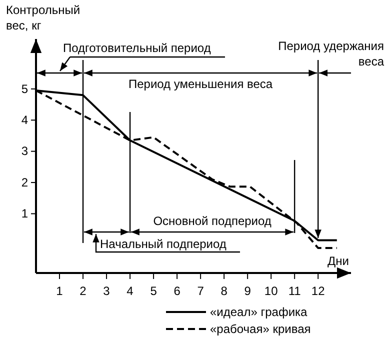 This screenshot has width=389, height=349. What do you see at coordinates (271, 291) in the screenshot?
I see `x-tick-label: 10` at bounding box center [271, 291].